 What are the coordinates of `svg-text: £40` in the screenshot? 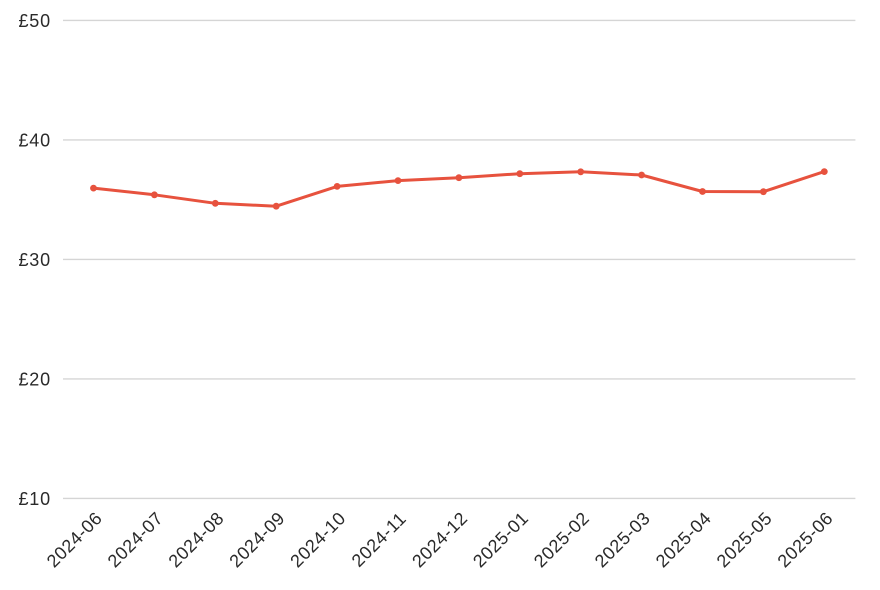 It's located at (34, 141).